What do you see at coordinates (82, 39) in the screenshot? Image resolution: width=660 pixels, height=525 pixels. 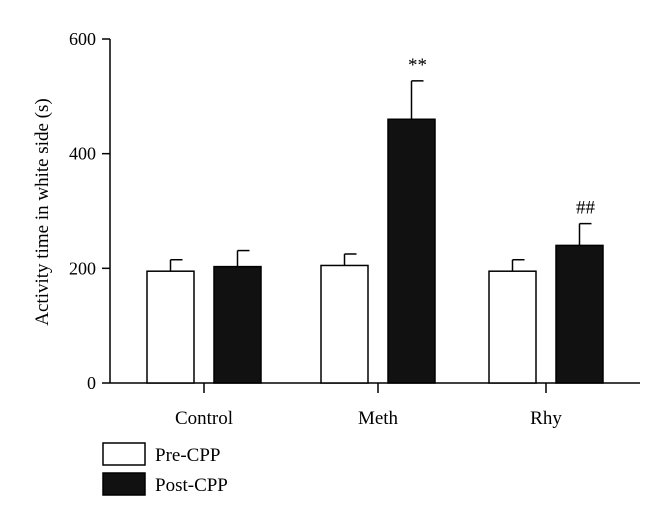 I see `y-tick-label: 600` at bounding box center [82, 39].